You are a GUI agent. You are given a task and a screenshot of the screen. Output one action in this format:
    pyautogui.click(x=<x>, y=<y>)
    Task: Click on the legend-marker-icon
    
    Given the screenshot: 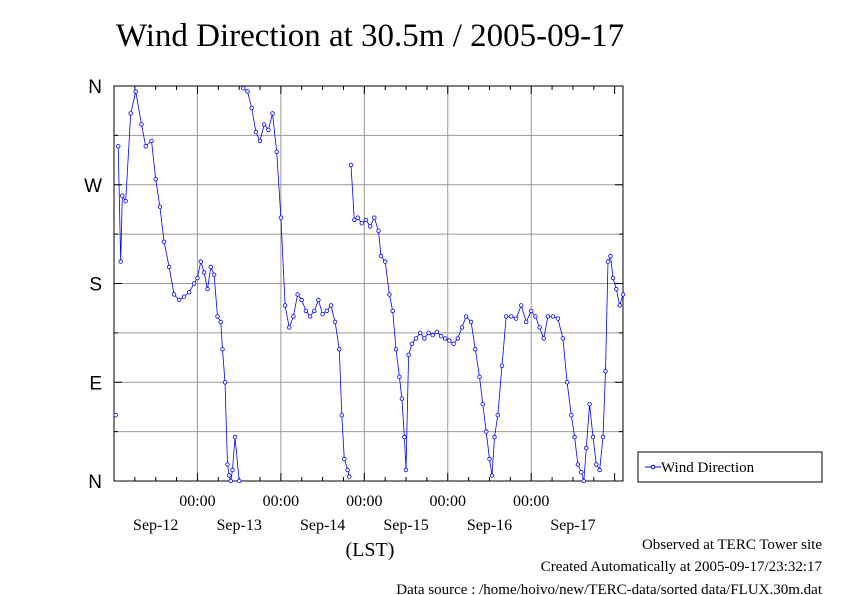 What is the action you would take?
    pyautogui.click(x=653, y=467)
    